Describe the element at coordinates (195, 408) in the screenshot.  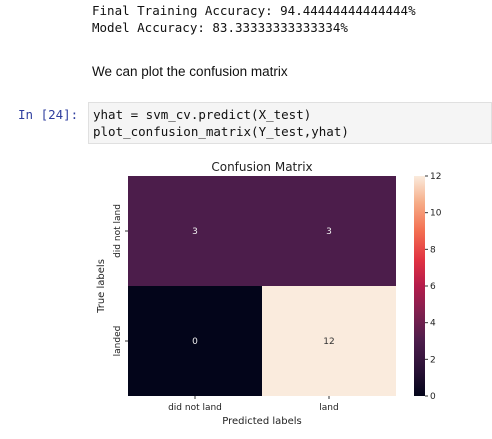
I see `x-tick-label: did not land` at that location.